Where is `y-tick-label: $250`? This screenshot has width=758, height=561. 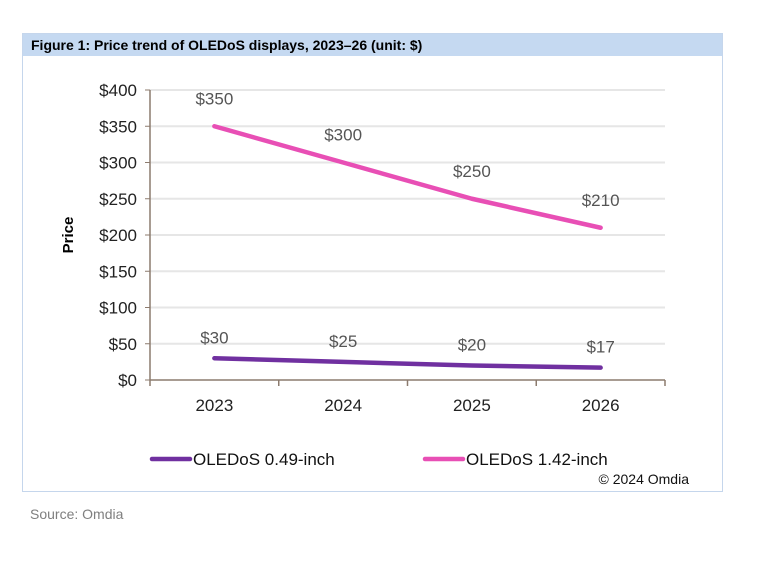
y-tick-label: $250 is located at coordinates (118, 199).